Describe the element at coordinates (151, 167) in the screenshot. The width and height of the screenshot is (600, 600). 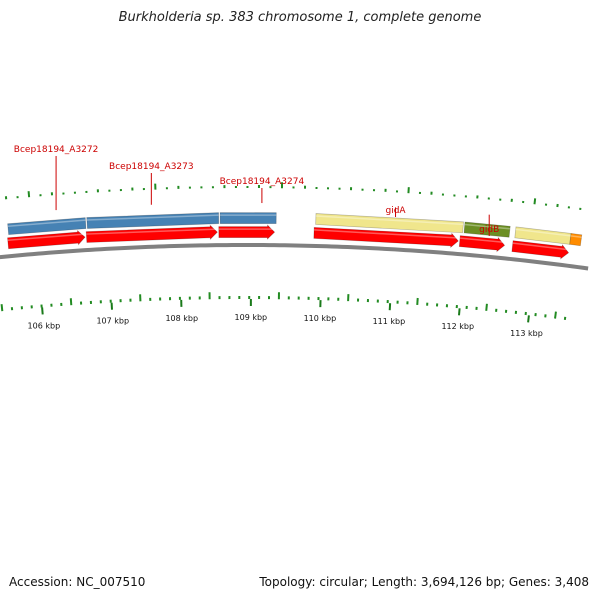
I see `gene-label-bcep18194-a3273: Bcep18194_A3273` at that location.